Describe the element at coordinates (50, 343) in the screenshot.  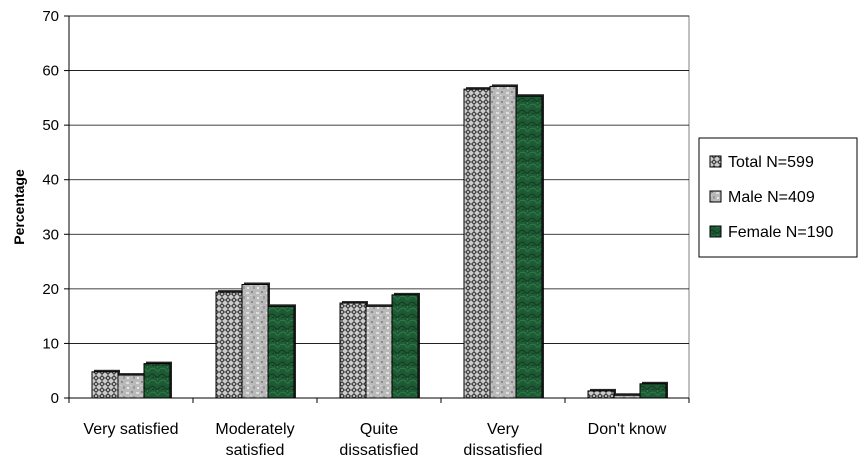
I see `y-tick-label: 10` at that location.